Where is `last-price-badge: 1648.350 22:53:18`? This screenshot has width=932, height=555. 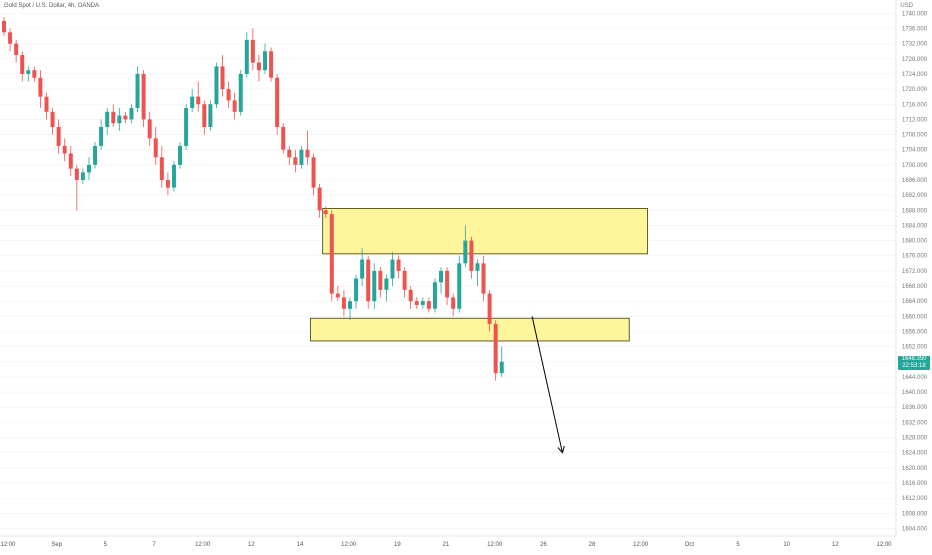
last-price-badge: 1648.350 22:53:18 is located at coordinates (914, 363).